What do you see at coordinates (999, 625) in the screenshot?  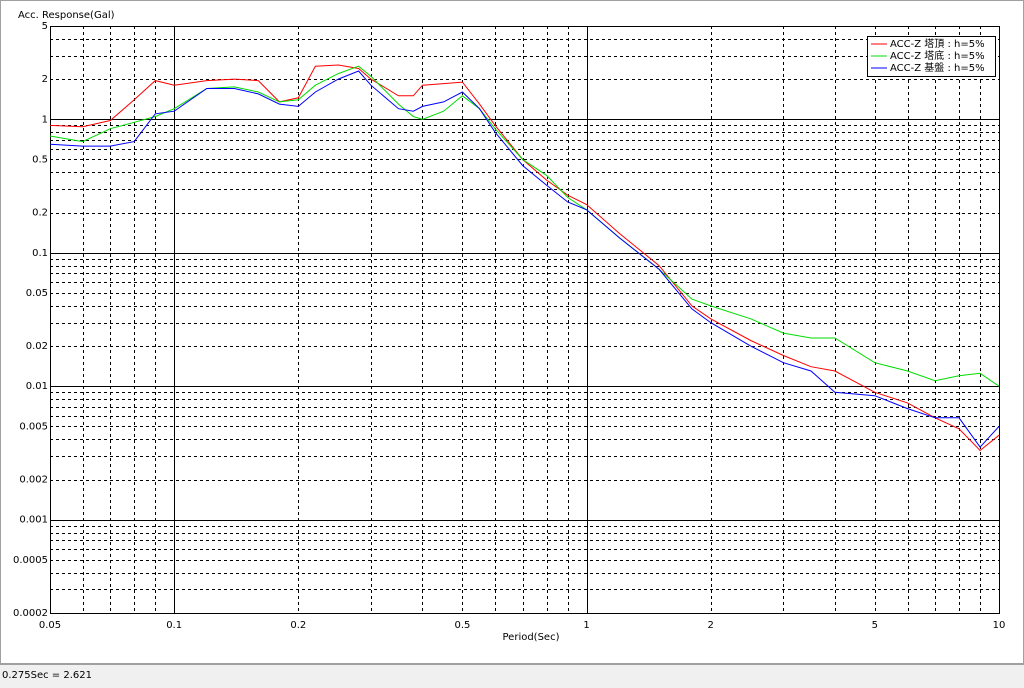 I see `x-tick-label: 10` at bounding box center [999, 625].